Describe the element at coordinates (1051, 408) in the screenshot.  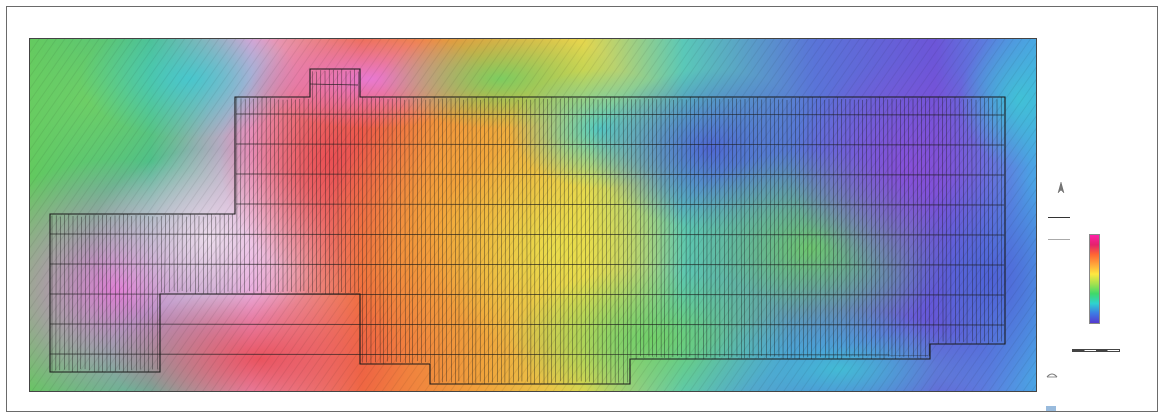
I see `footer-logo-icon` at that location.